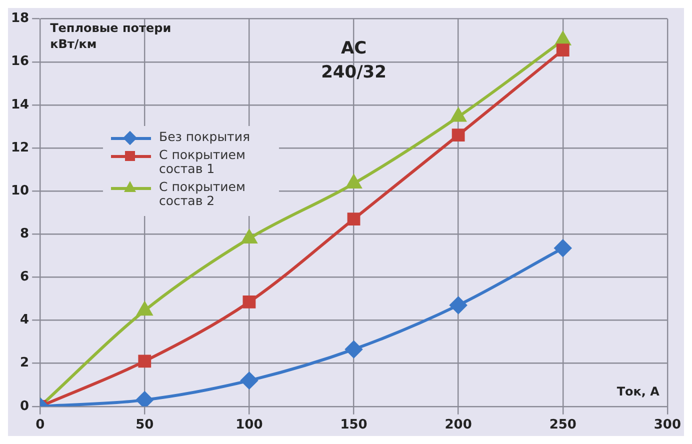 The height and width of the screenshot is (444, 692). I want to click on x-tick-label: 0, so click(40, 425).